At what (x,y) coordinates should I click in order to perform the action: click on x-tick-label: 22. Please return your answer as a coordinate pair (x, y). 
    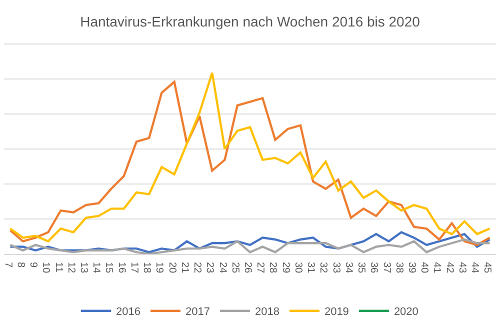
    Looking at the image, I should click on (197, 268).